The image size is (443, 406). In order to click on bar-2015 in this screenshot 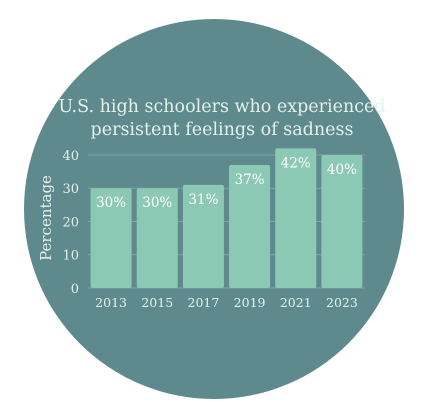, I will do `click(157, 238)`.